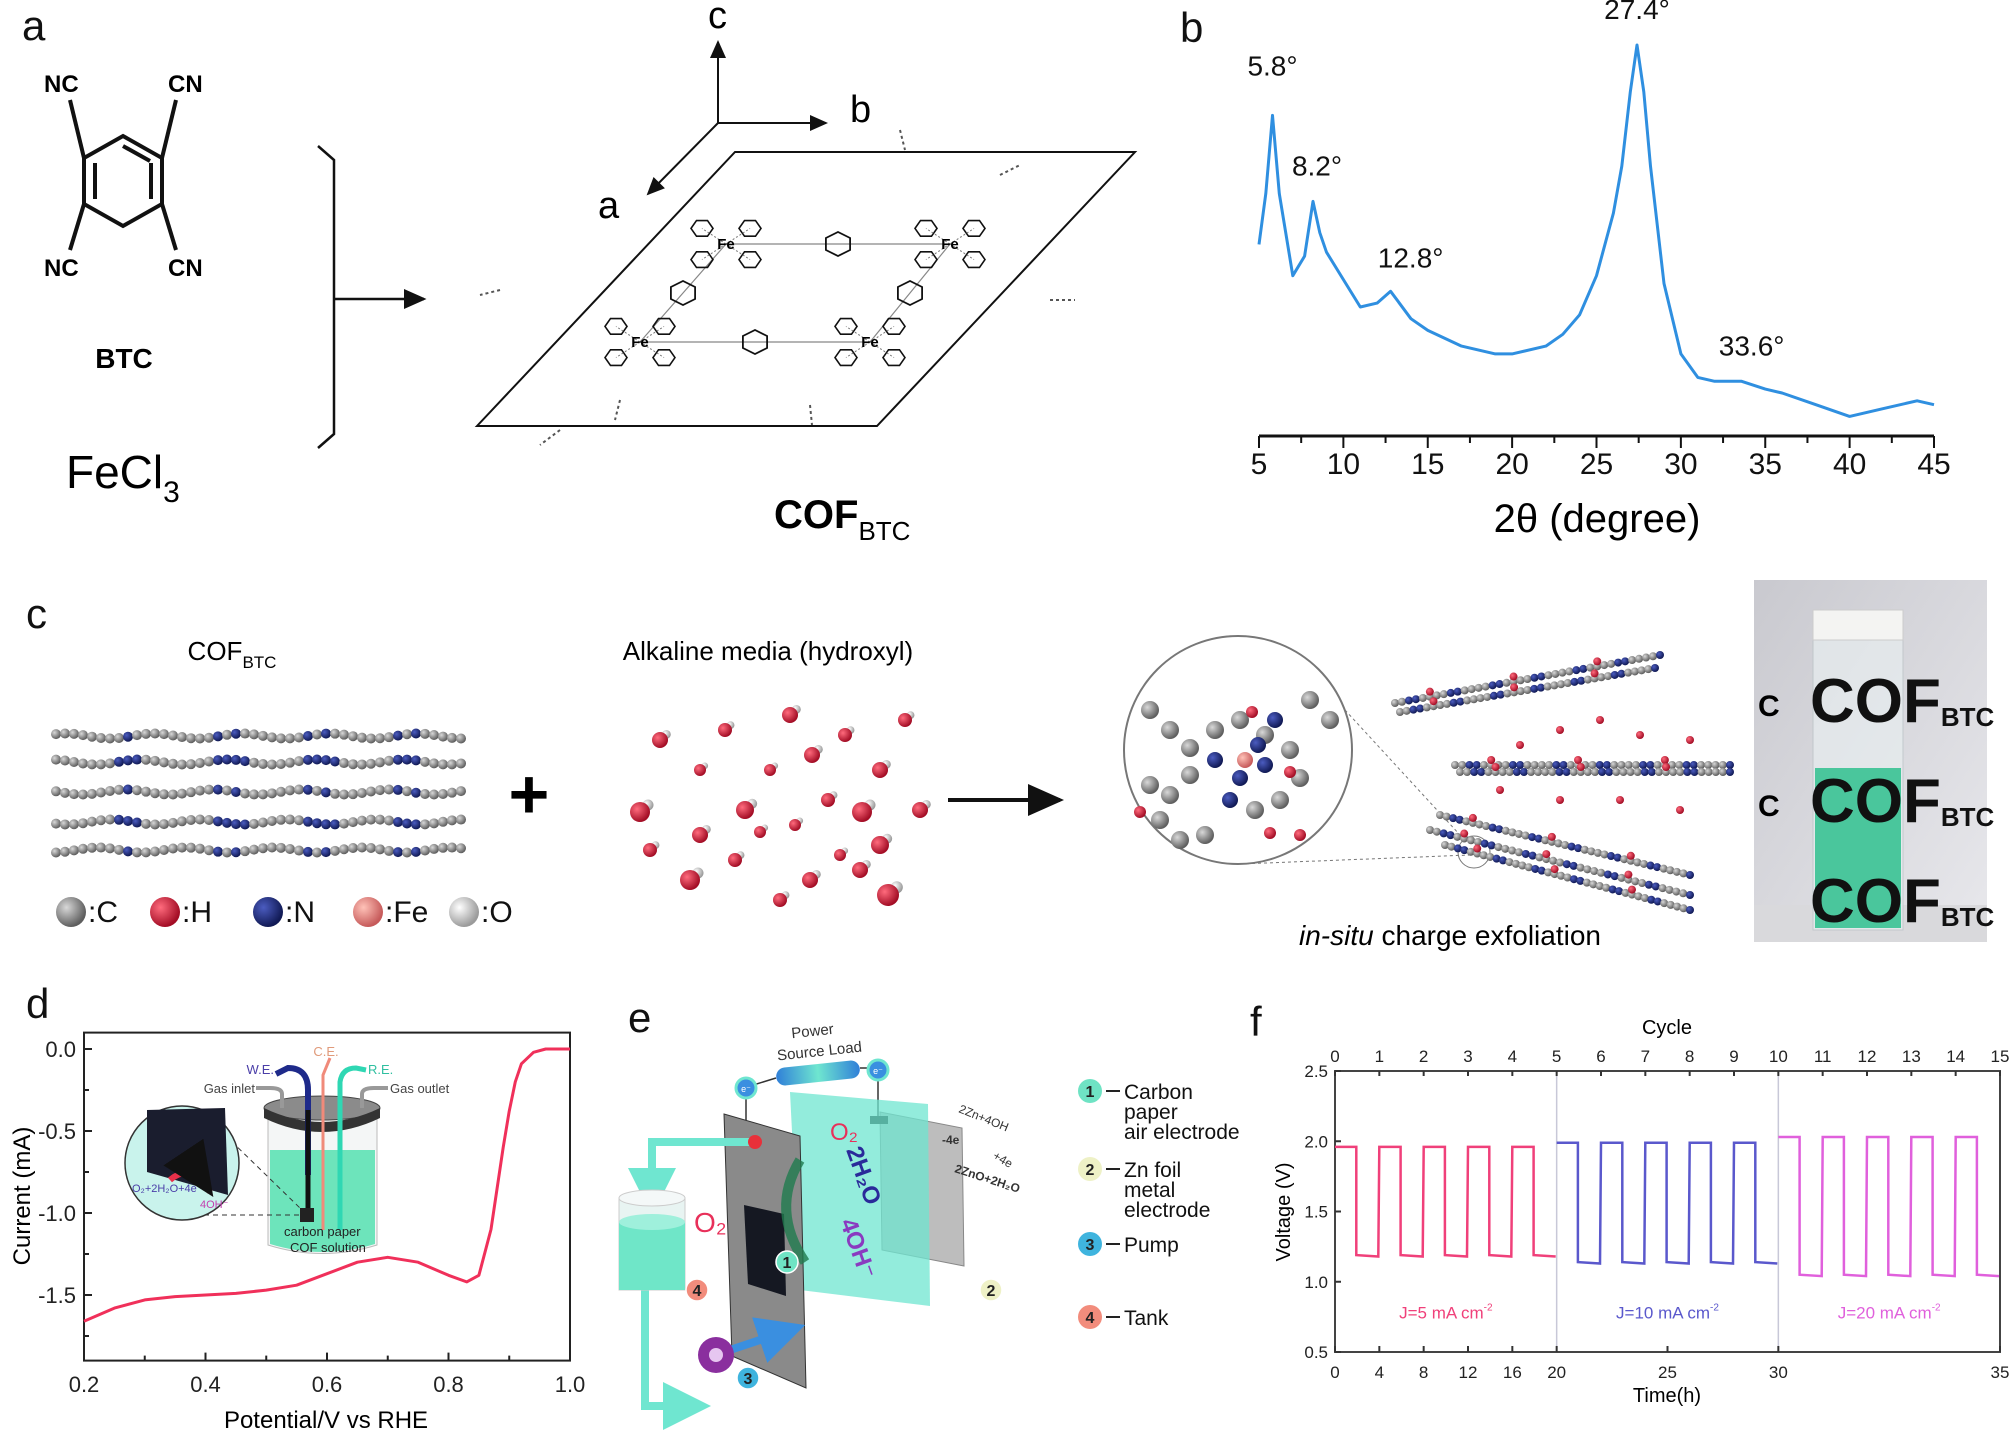  I want to click on time-axis-label: Time(h), so click(1667, 1396).